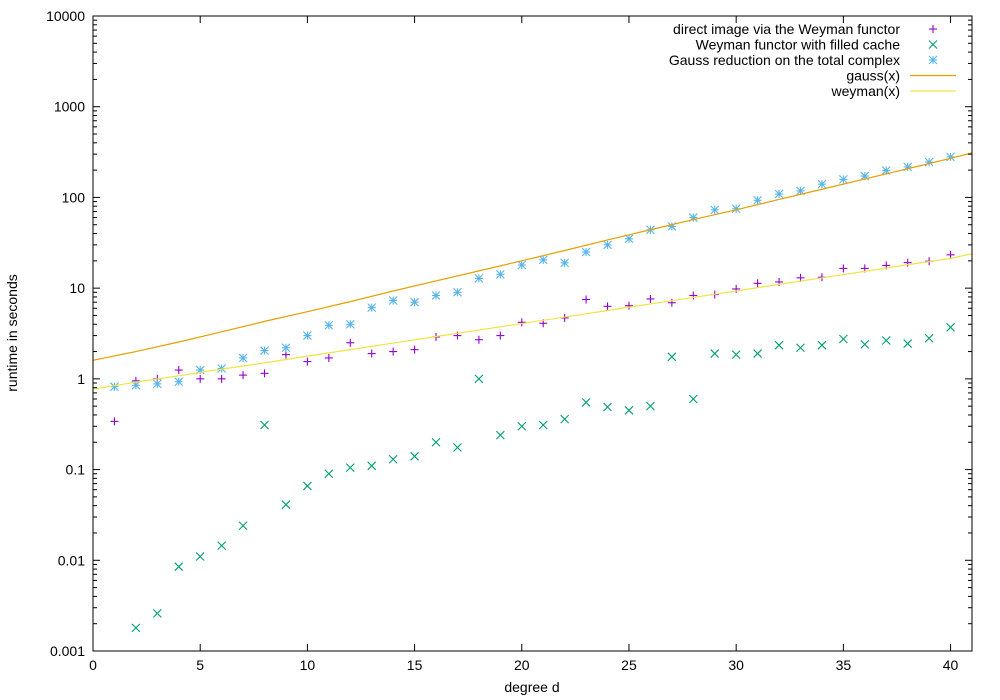  I want to click on legend-label: Gauss reduction on the total complex, so click(784, 60).